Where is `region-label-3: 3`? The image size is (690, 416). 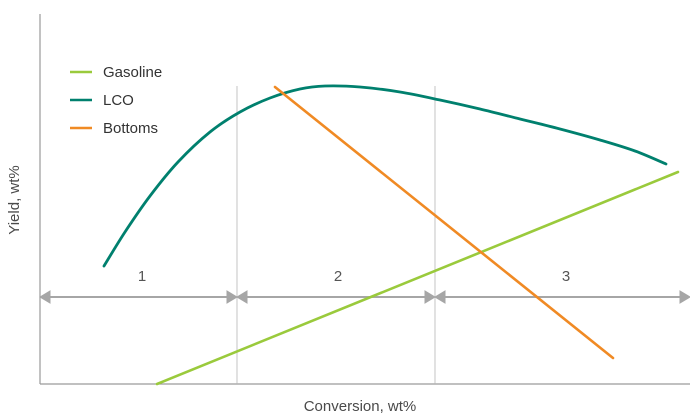
region-label-3: 3 is located at coordinates (566, 276).